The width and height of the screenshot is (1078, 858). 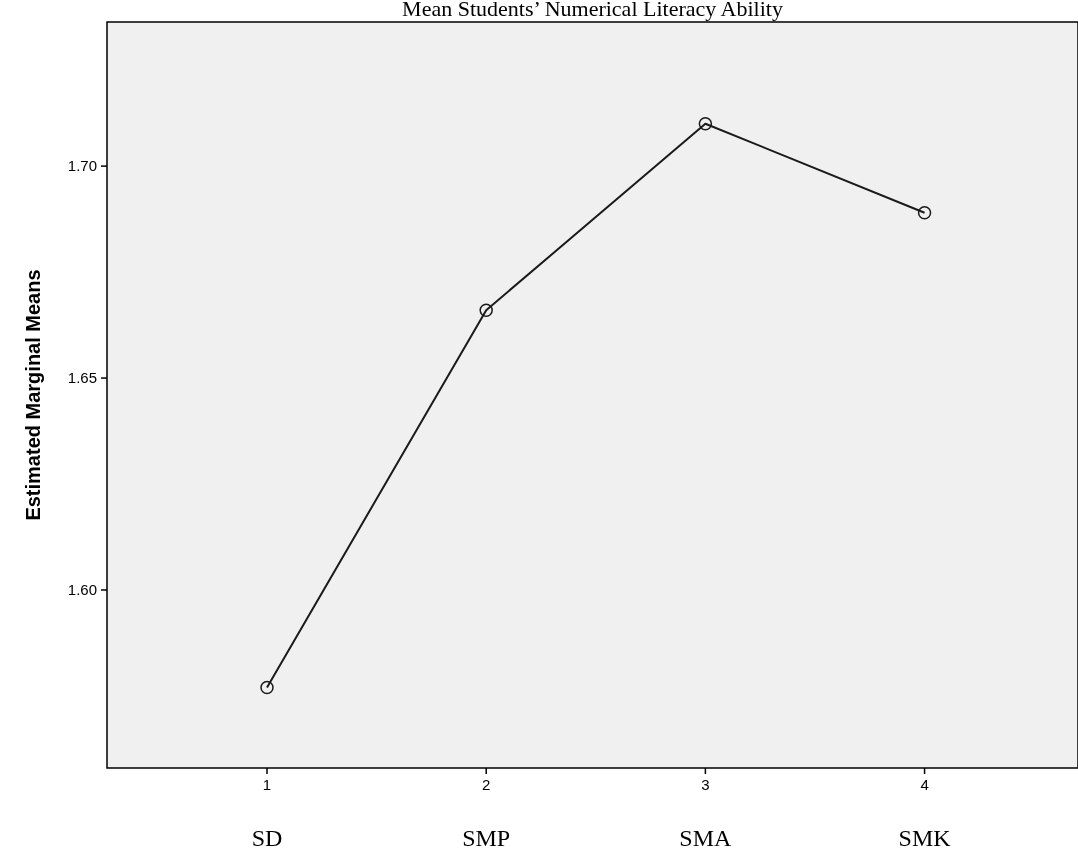 I want to click on text: SMK, so click(x=925, y=838).